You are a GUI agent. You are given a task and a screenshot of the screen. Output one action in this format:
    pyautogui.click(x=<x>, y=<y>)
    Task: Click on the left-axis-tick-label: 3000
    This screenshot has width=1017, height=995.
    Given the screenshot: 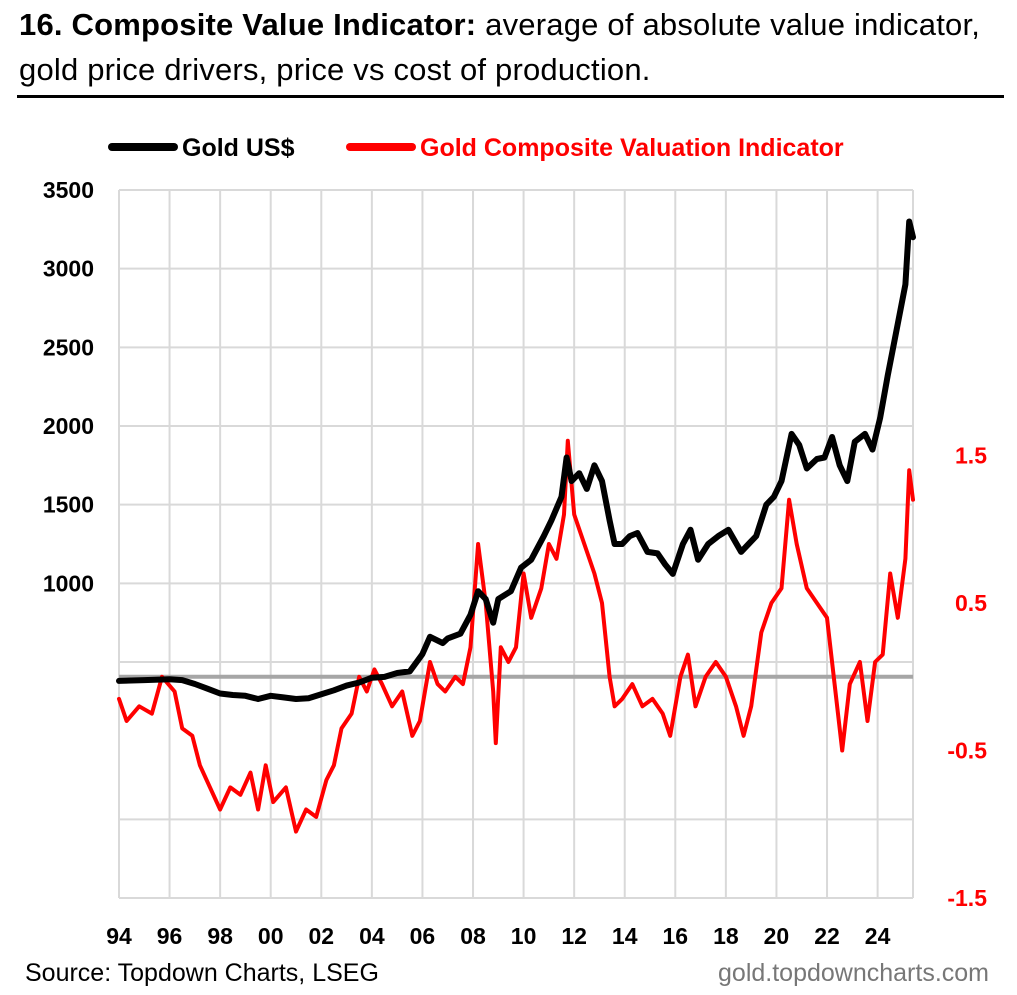 What is the action you would take?
    pyautogui.click(x=68, y=269)
    